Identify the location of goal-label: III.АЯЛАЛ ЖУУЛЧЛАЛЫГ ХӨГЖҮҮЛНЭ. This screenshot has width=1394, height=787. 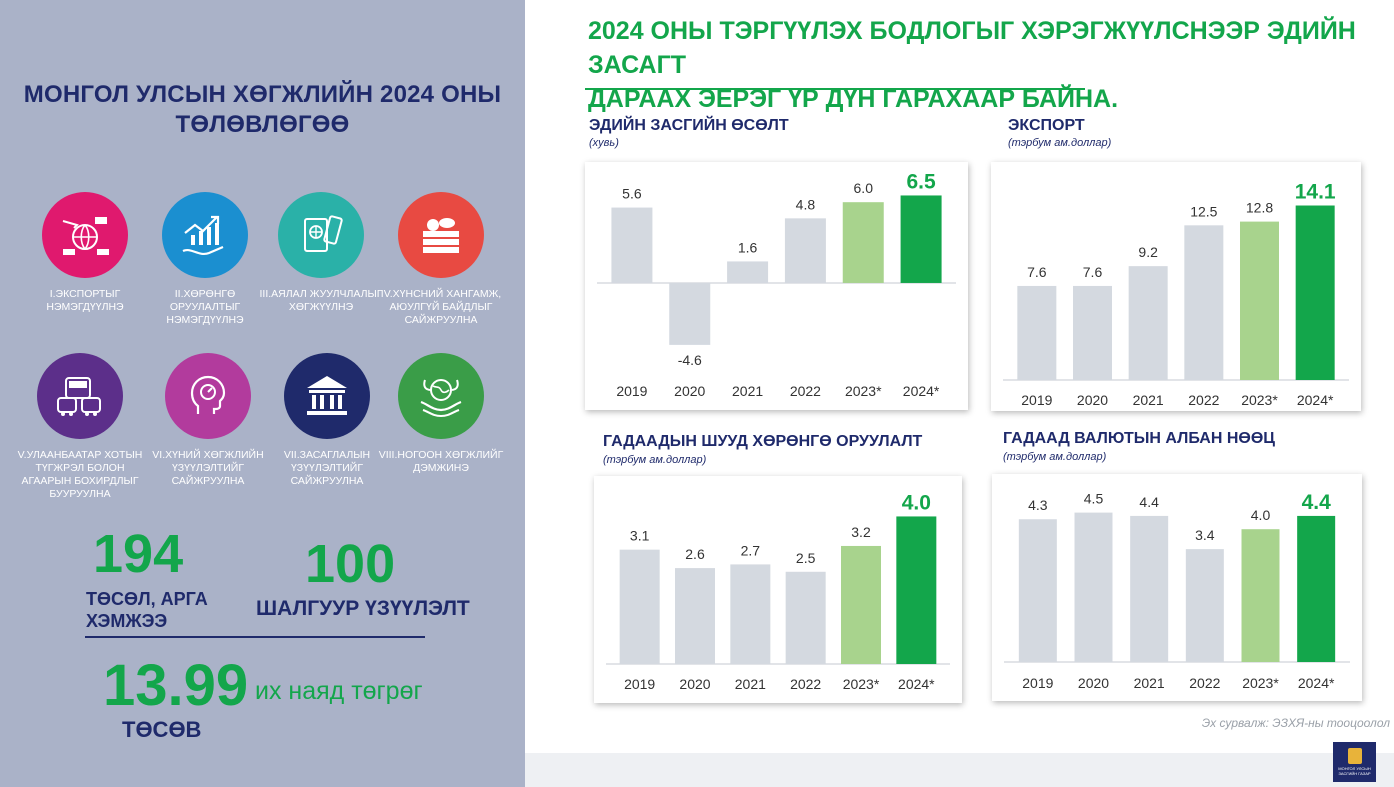
(321, 300).